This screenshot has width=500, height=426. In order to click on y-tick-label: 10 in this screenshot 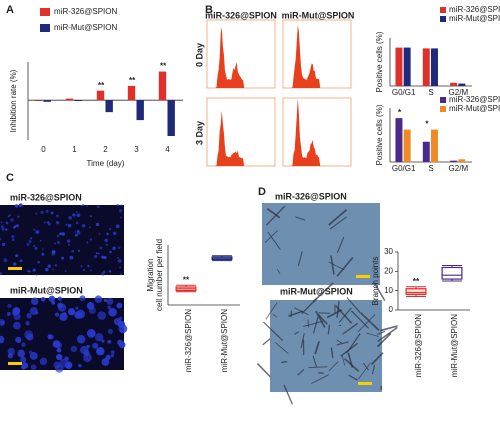, I will do `click(388, 290)`.